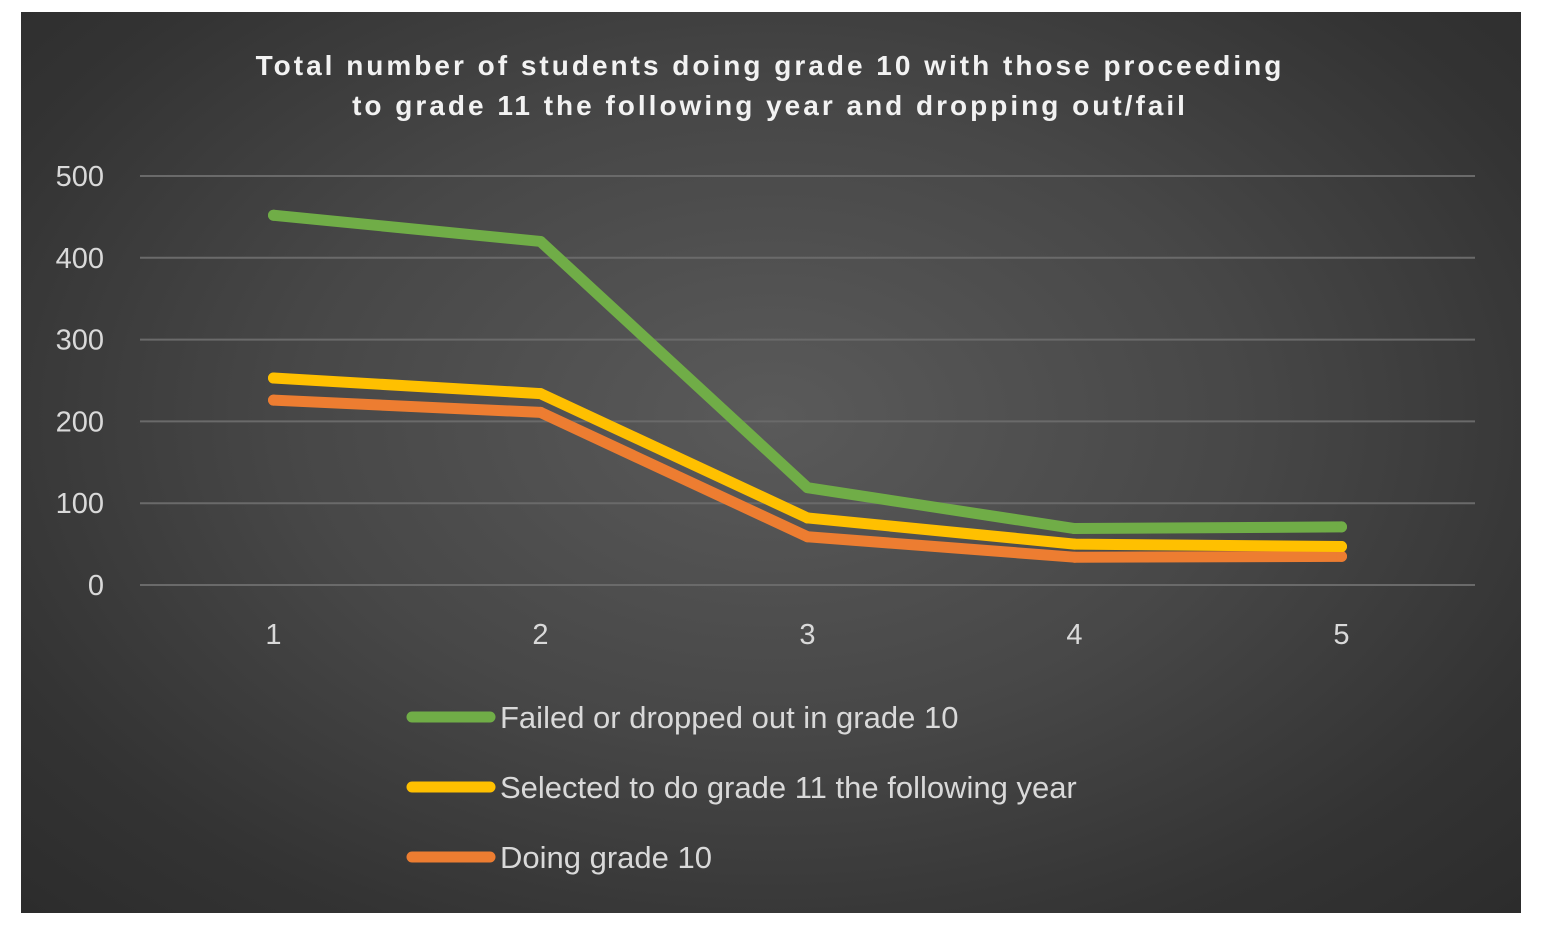 The height and width of the screenshot is (930, 1546). Describe the element at coordinates (80, 177) in the screenshot. I see `y-tick-label: 500` at that location.